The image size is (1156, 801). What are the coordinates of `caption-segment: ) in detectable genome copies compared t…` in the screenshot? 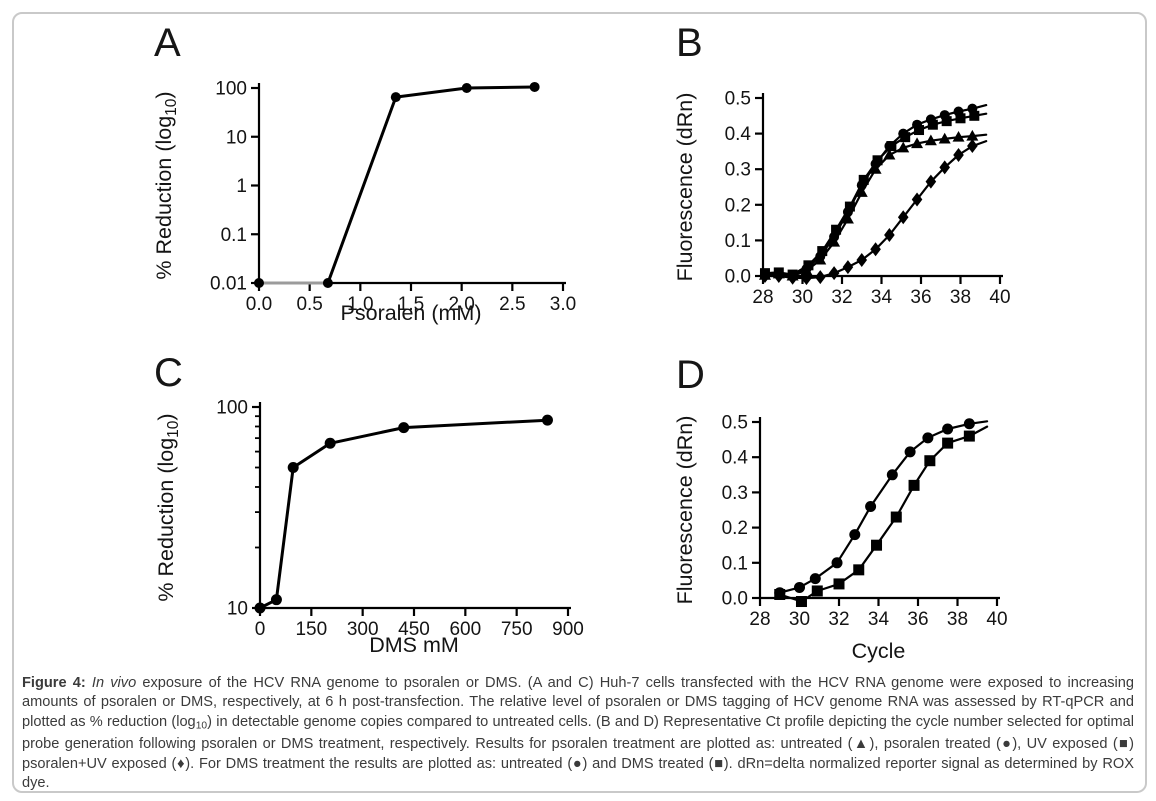 It's located at (578, 752).